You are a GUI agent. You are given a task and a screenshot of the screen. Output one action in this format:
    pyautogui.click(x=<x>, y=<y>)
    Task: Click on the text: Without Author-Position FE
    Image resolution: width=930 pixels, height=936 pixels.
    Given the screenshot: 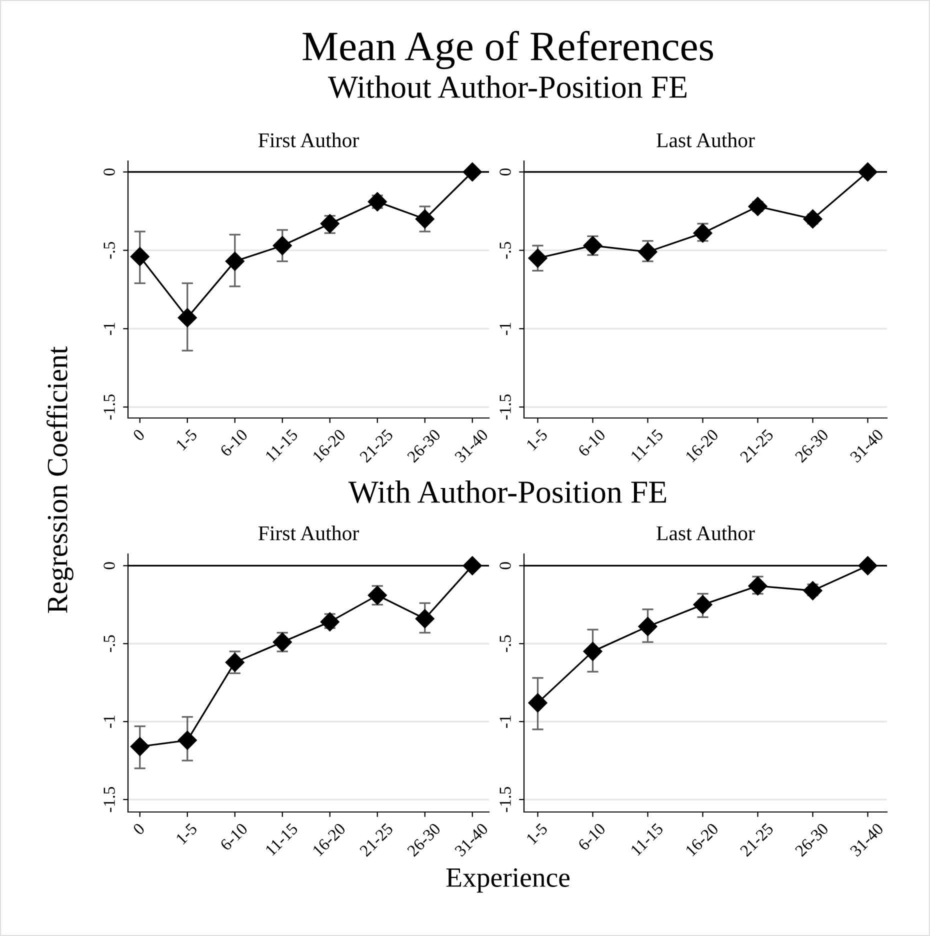 What is the action you would take?
    pyautogui.click(x=507, y=87)
    